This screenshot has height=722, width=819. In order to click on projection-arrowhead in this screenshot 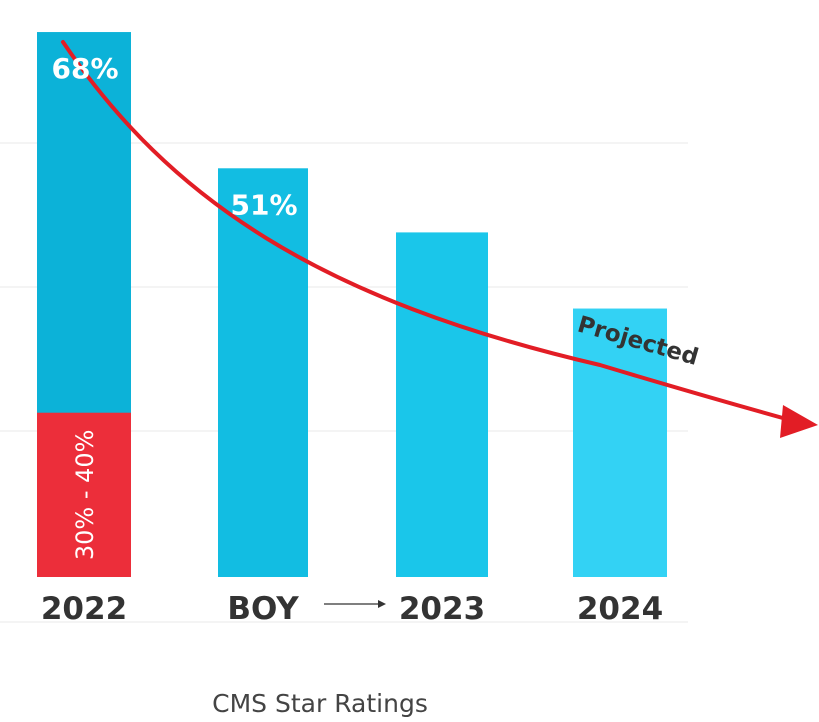, I will do `click(799, 421)`.